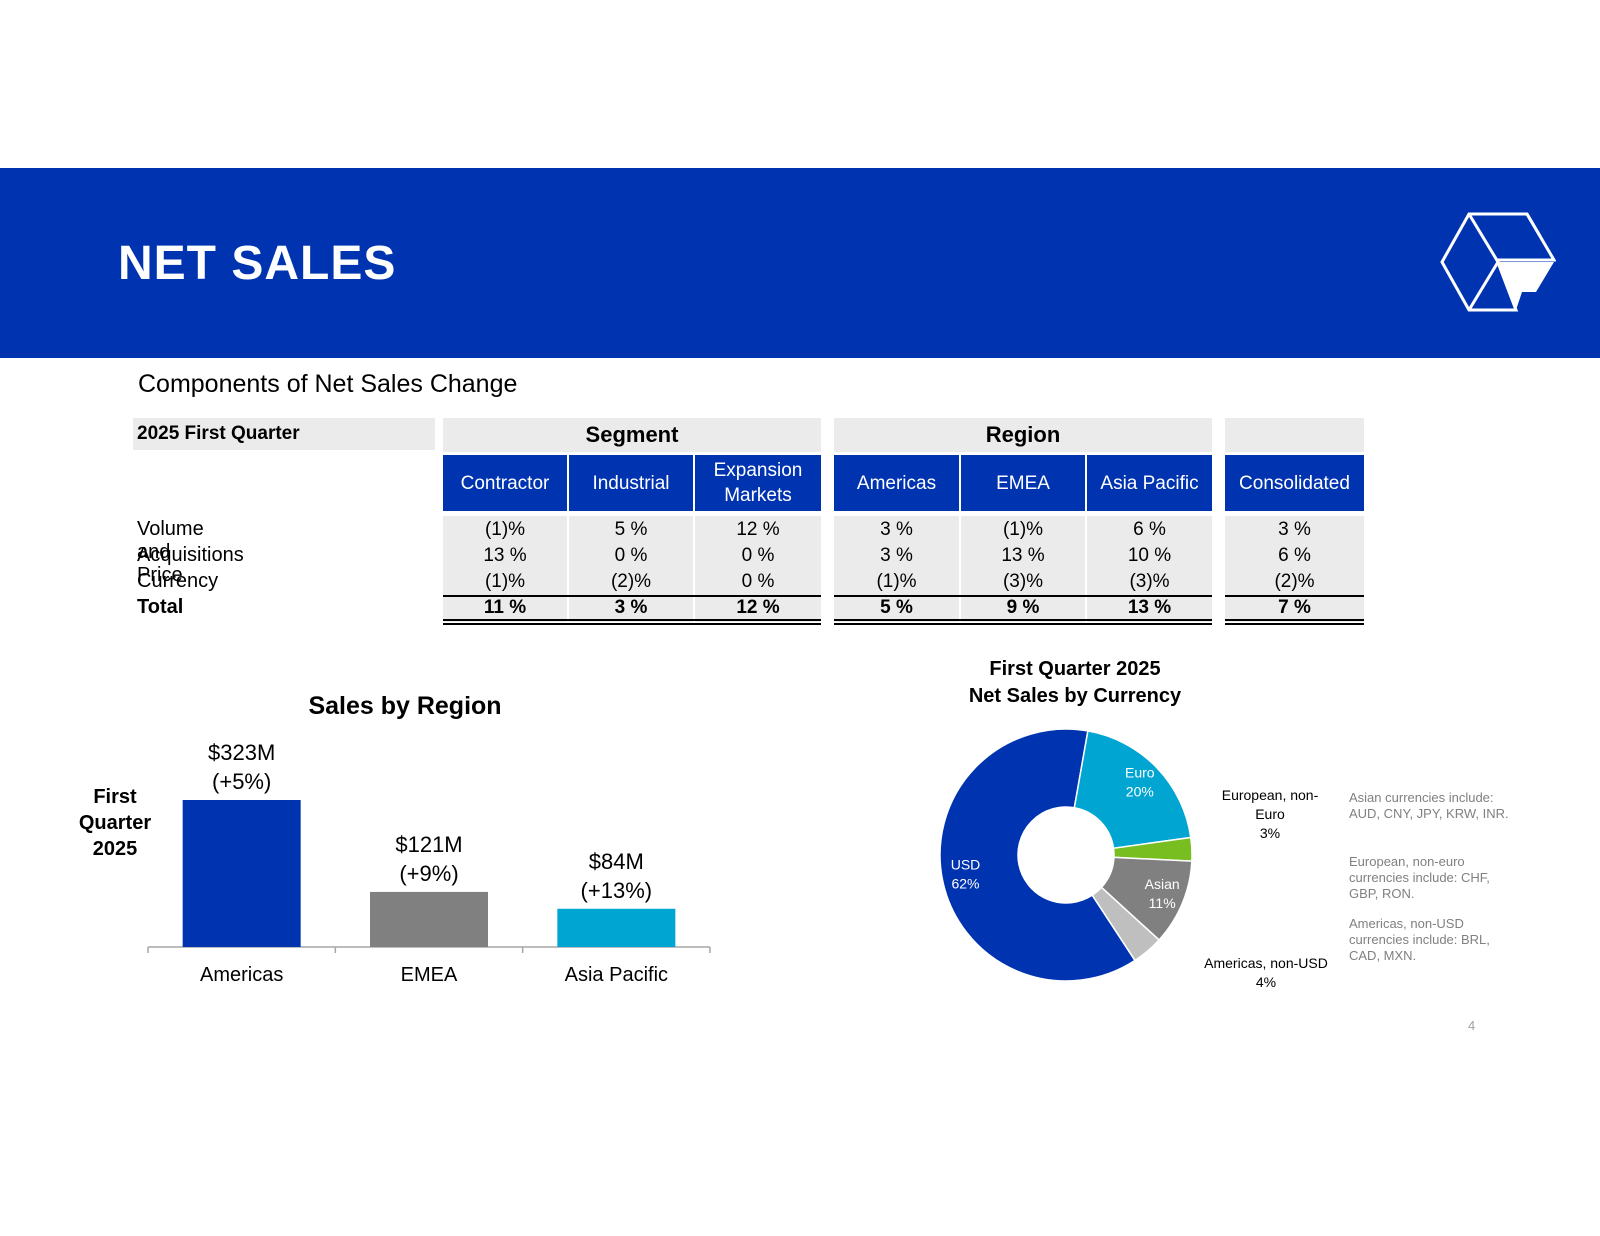 This screenshot has height=1236, width=1600. I want to click on table-cell: 10 %, so click(1149, 555).